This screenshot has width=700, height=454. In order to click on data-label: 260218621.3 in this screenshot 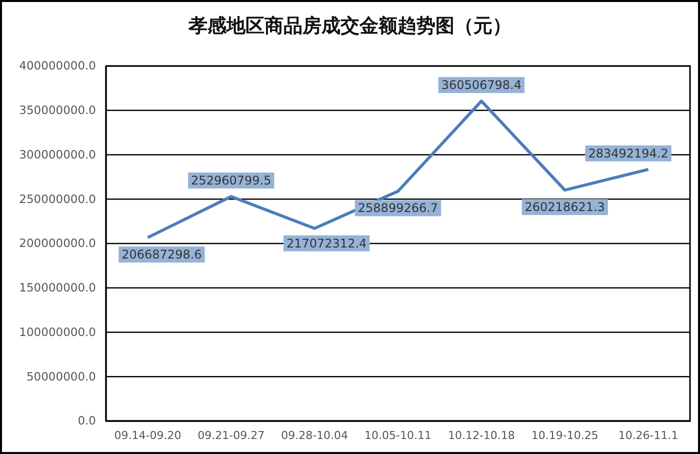, I will do `click(564, 207)`.